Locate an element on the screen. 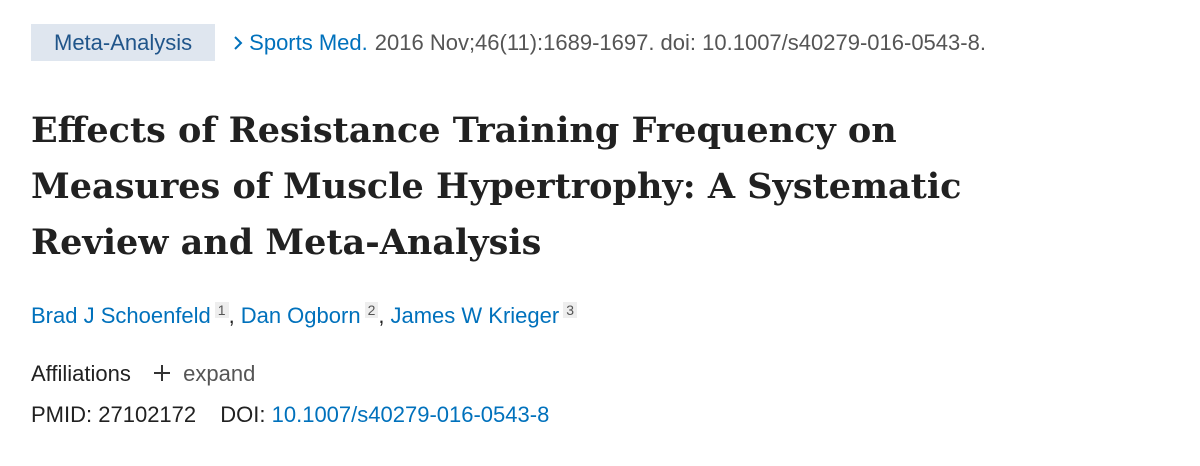  affiliations-label: Affiliations is located at coordinates (81, 373).